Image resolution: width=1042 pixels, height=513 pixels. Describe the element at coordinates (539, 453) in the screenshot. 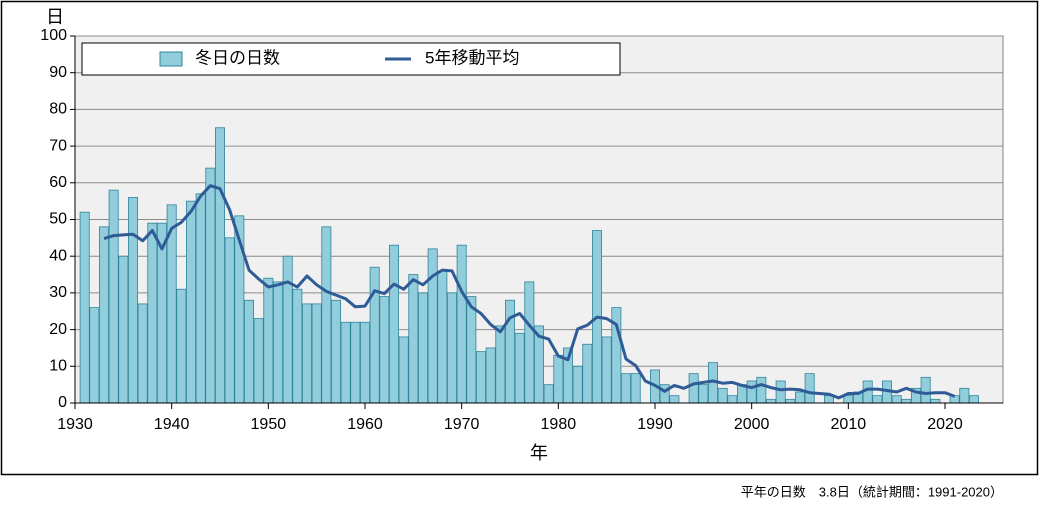

I see `x-axis-label: 年` at that location.